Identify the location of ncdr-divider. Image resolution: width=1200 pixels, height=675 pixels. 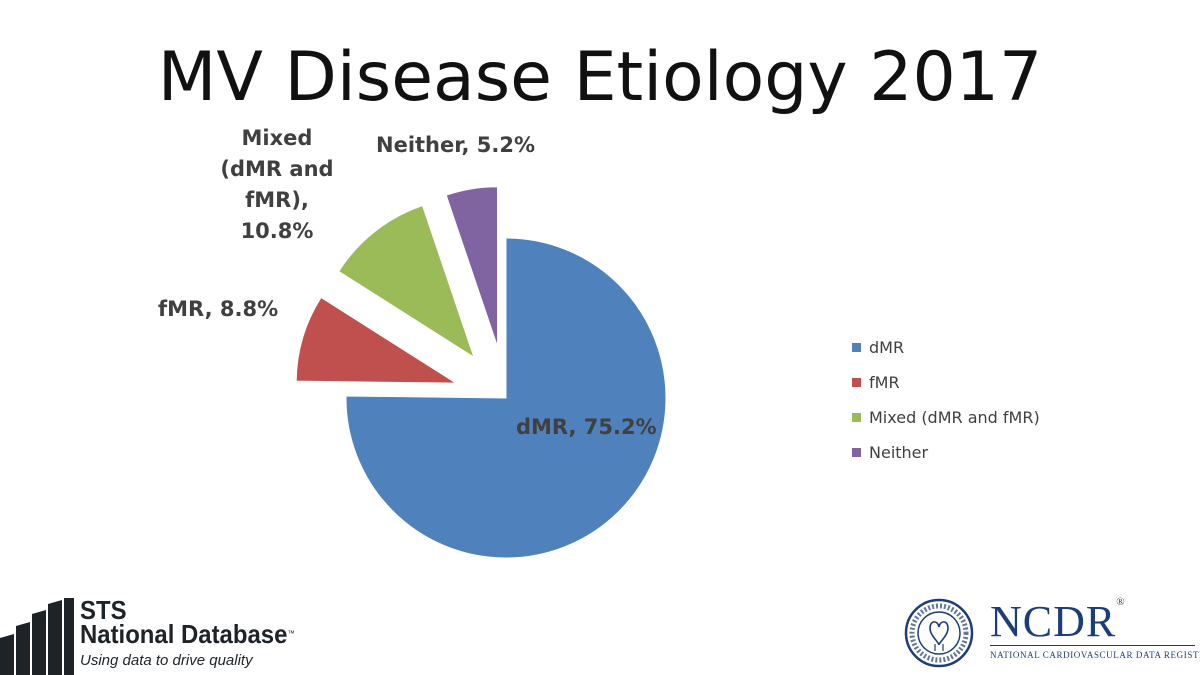
(1092, 645).